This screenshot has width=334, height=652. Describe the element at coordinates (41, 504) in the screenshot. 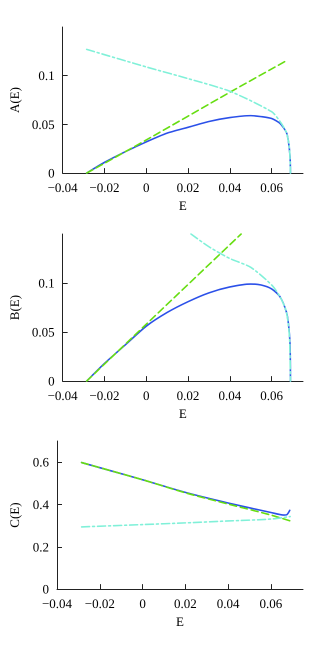

I see `y-tick-label: 0.4` at that location.